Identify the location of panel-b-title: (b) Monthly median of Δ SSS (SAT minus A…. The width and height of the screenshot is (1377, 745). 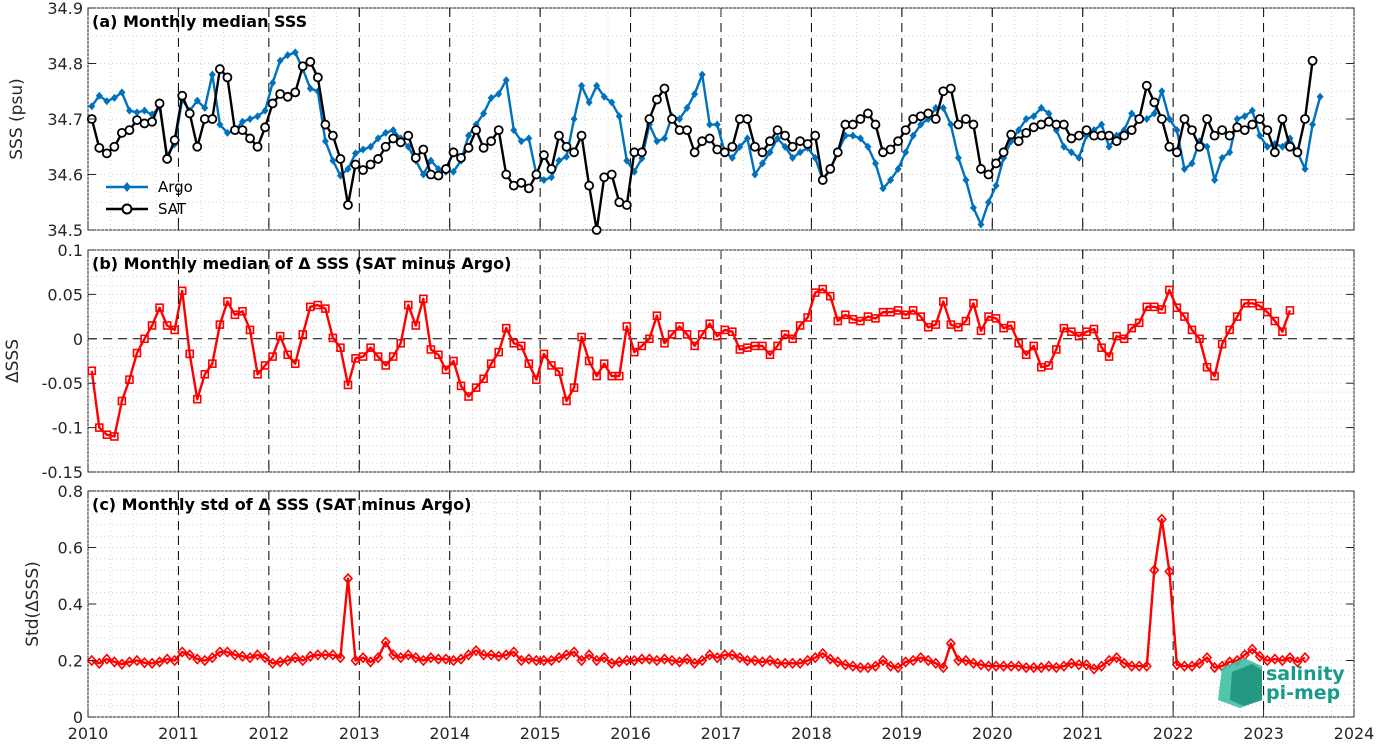
(301, 263).